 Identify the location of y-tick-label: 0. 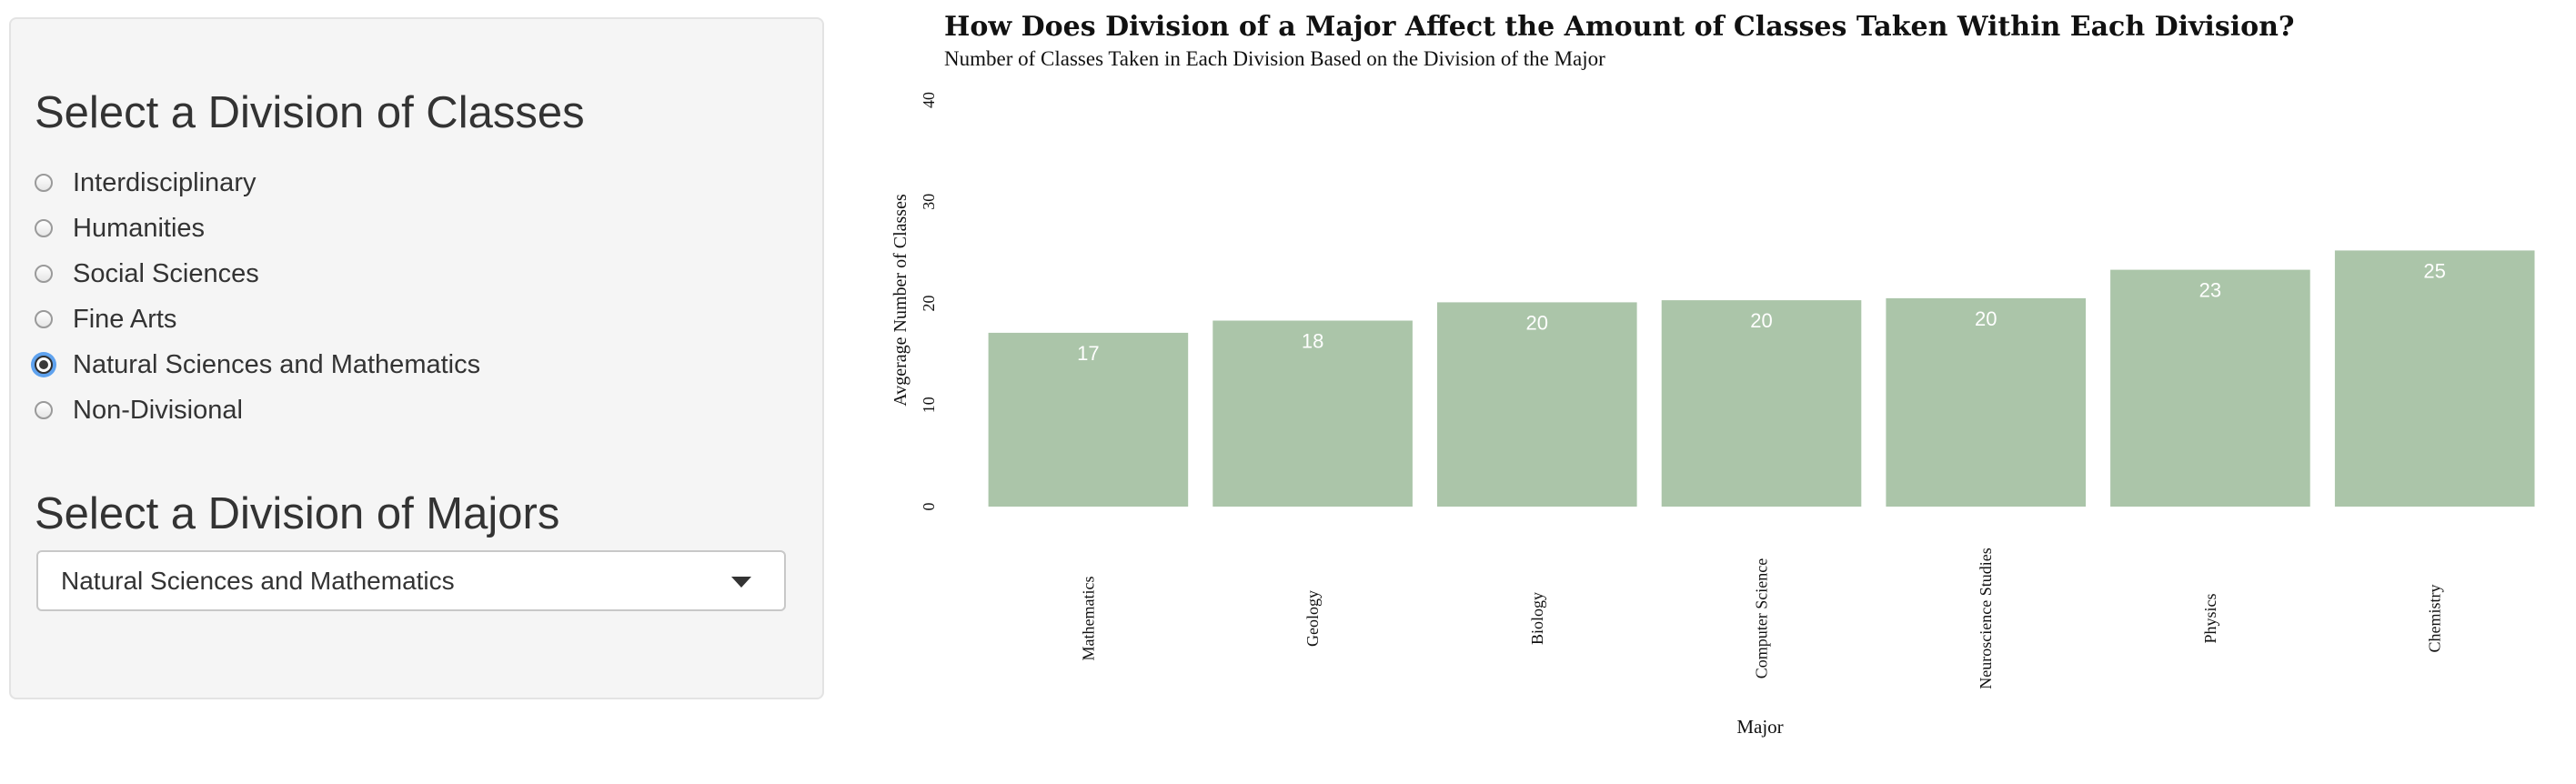
(929, 507).